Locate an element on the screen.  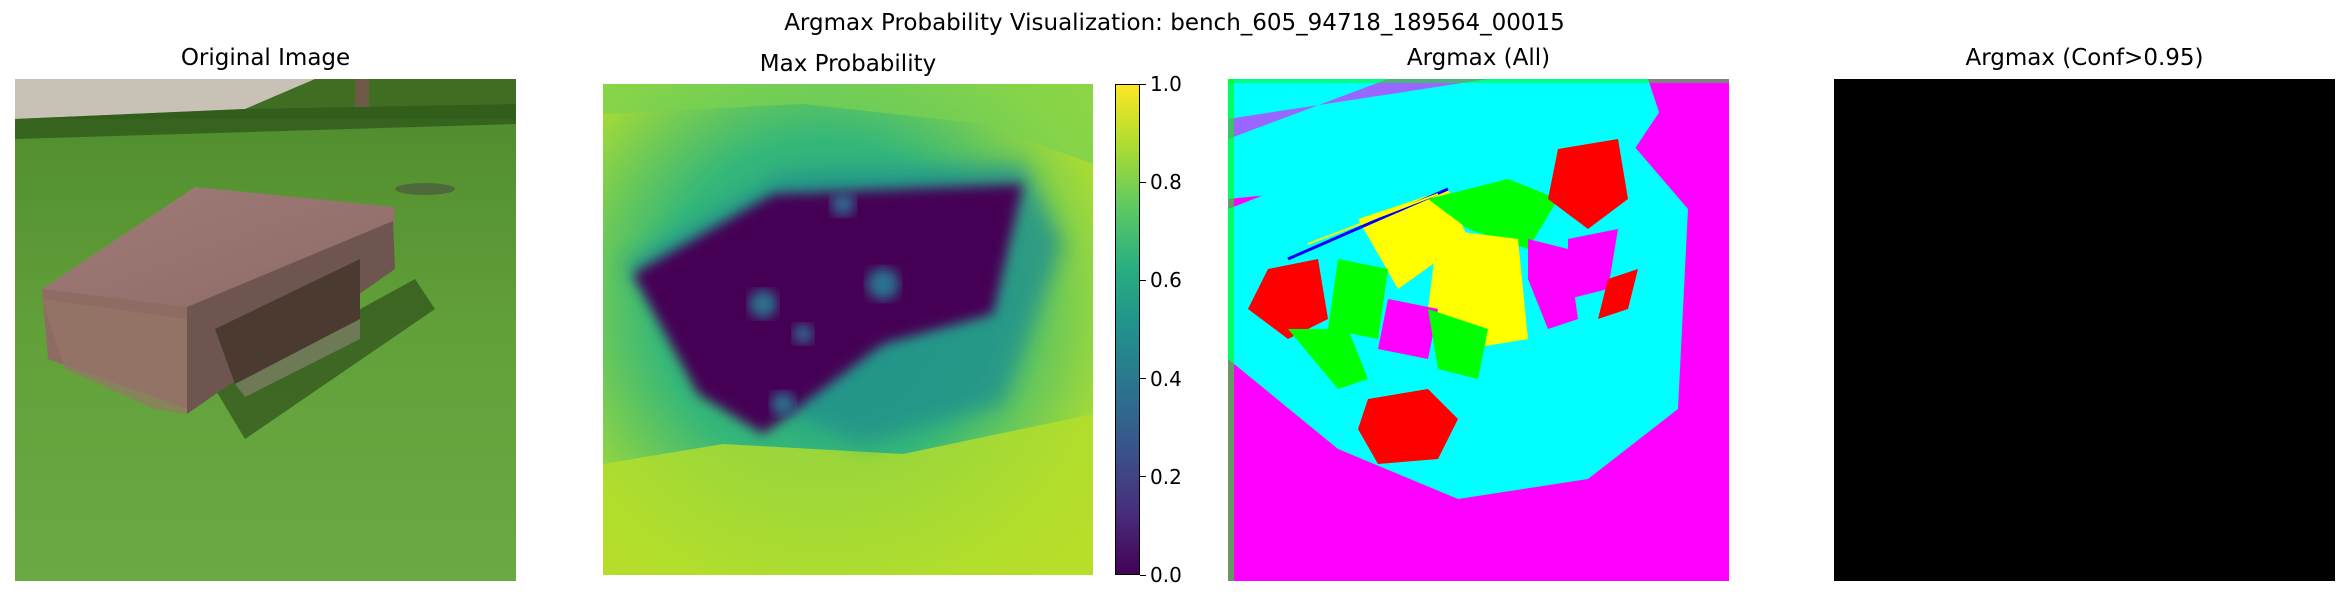
panel-title-argmax-all: Argmax (All) is located at coordinates (1478, 58).